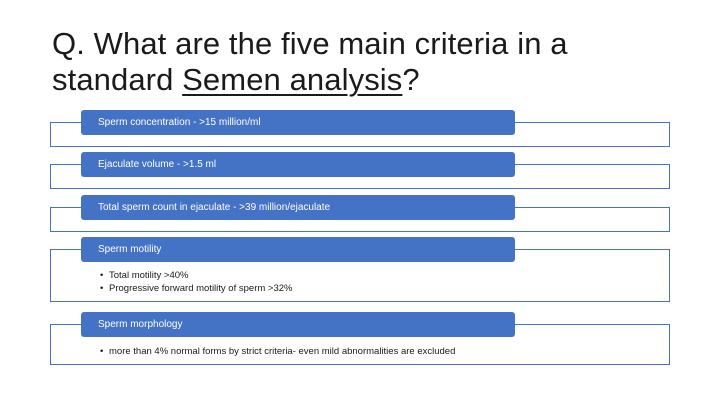  What do you see at coordinates (298, 164) in the screenshot?
I see `criterion-label: Ejaculate volume - >1.5 ml` at bounding box center [298, 164].